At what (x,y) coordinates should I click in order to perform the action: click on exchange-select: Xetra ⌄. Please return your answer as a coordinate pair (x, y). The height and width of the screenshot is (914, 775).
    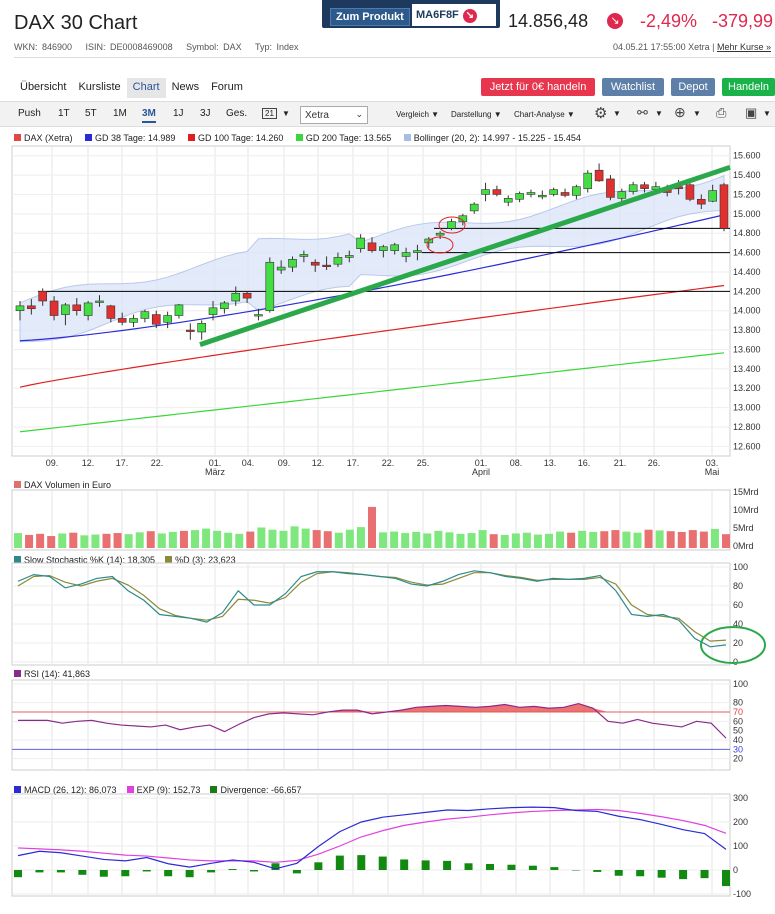
    Looking at the image, I should click on (334, 115).